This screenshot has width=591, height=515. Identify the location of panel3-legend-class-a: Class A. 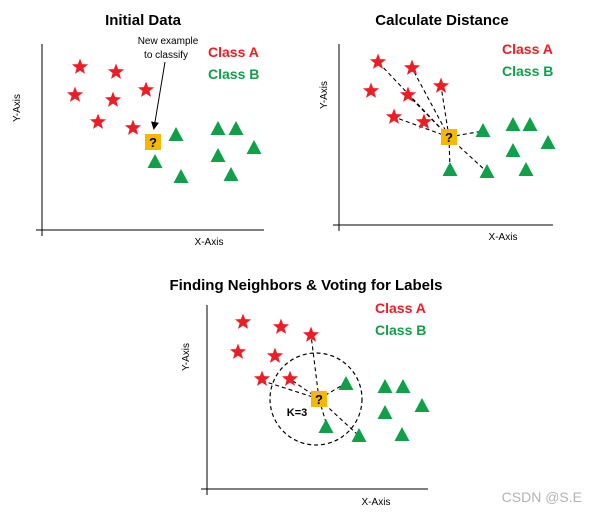
(400, 308).